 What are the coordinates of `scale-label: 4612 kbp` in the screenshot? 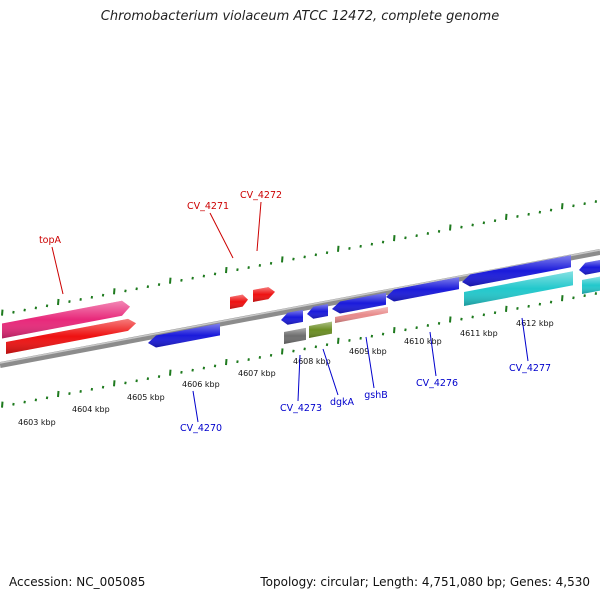 It's located at (535, 323).